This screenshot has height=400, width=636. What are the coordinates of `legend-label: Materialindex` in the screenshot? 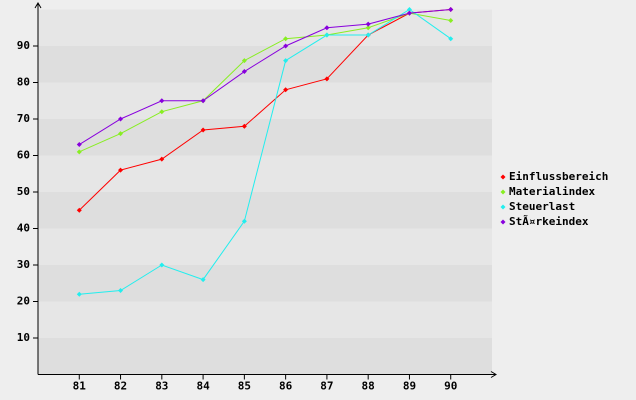 It's located at (552, 191).